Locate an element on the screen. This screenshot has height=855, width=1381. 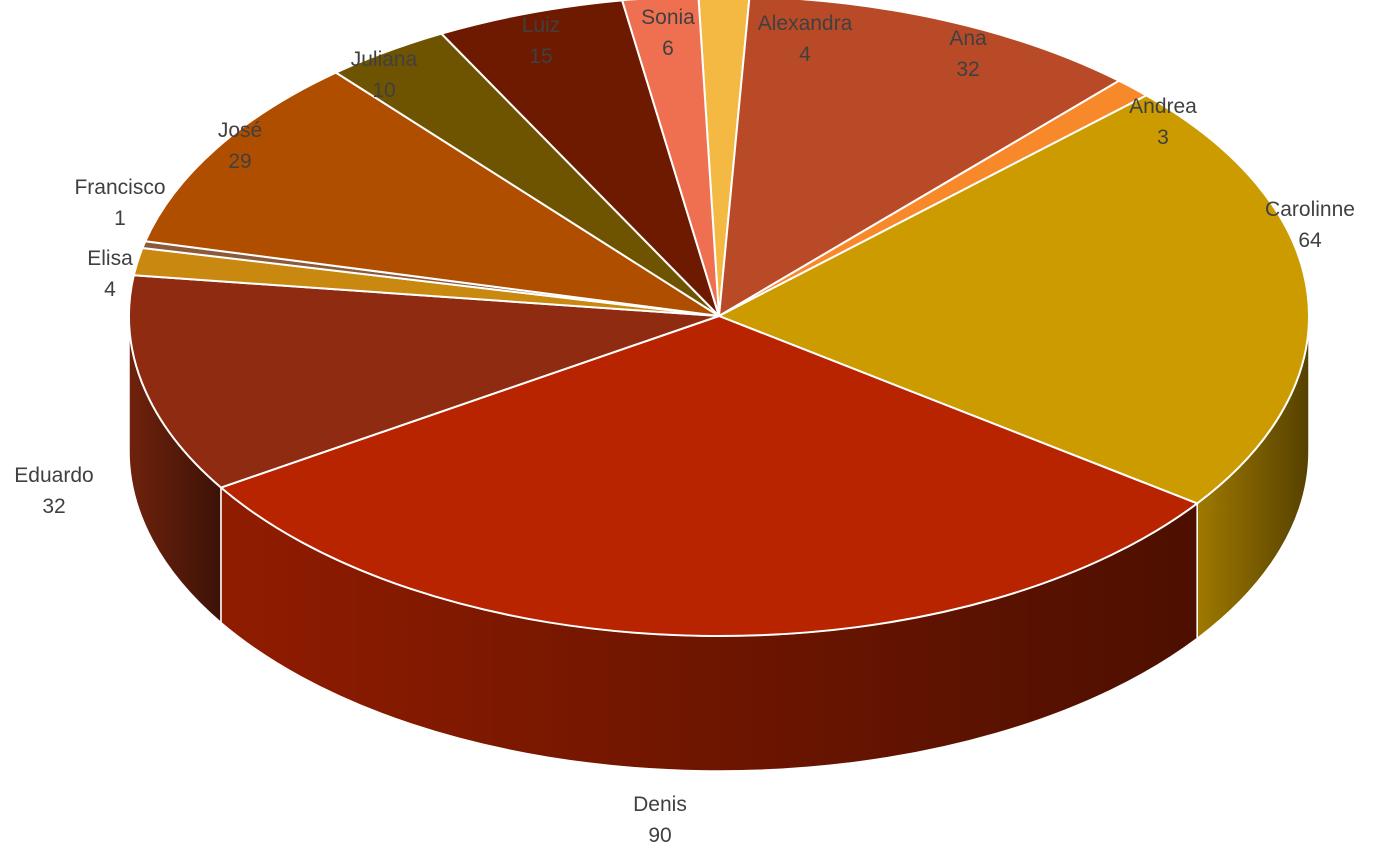
data-label-denis: Denis 90 is located at coordinates (660, 820).